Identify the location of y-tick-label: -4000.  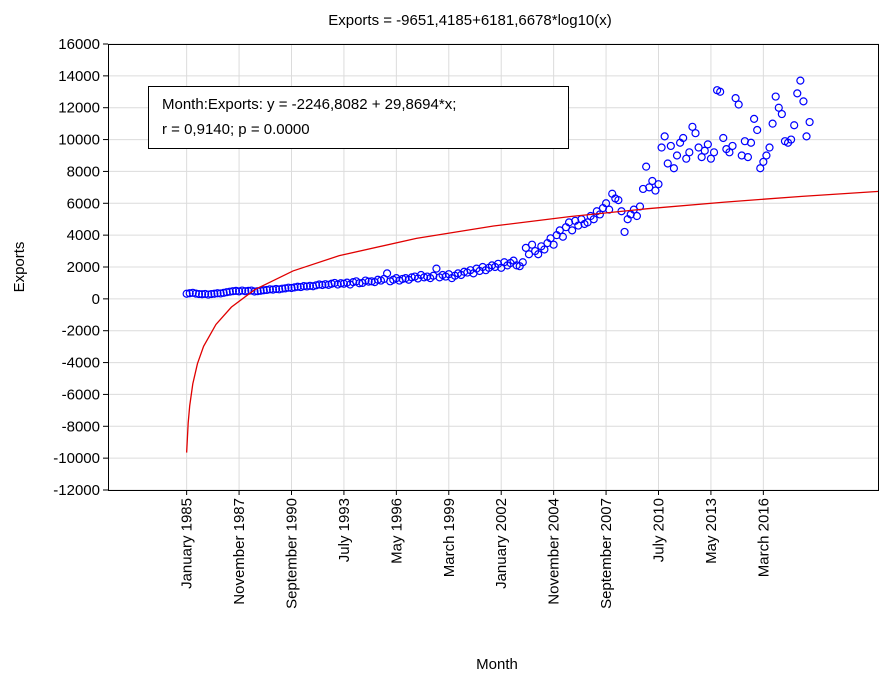
(81, 363).